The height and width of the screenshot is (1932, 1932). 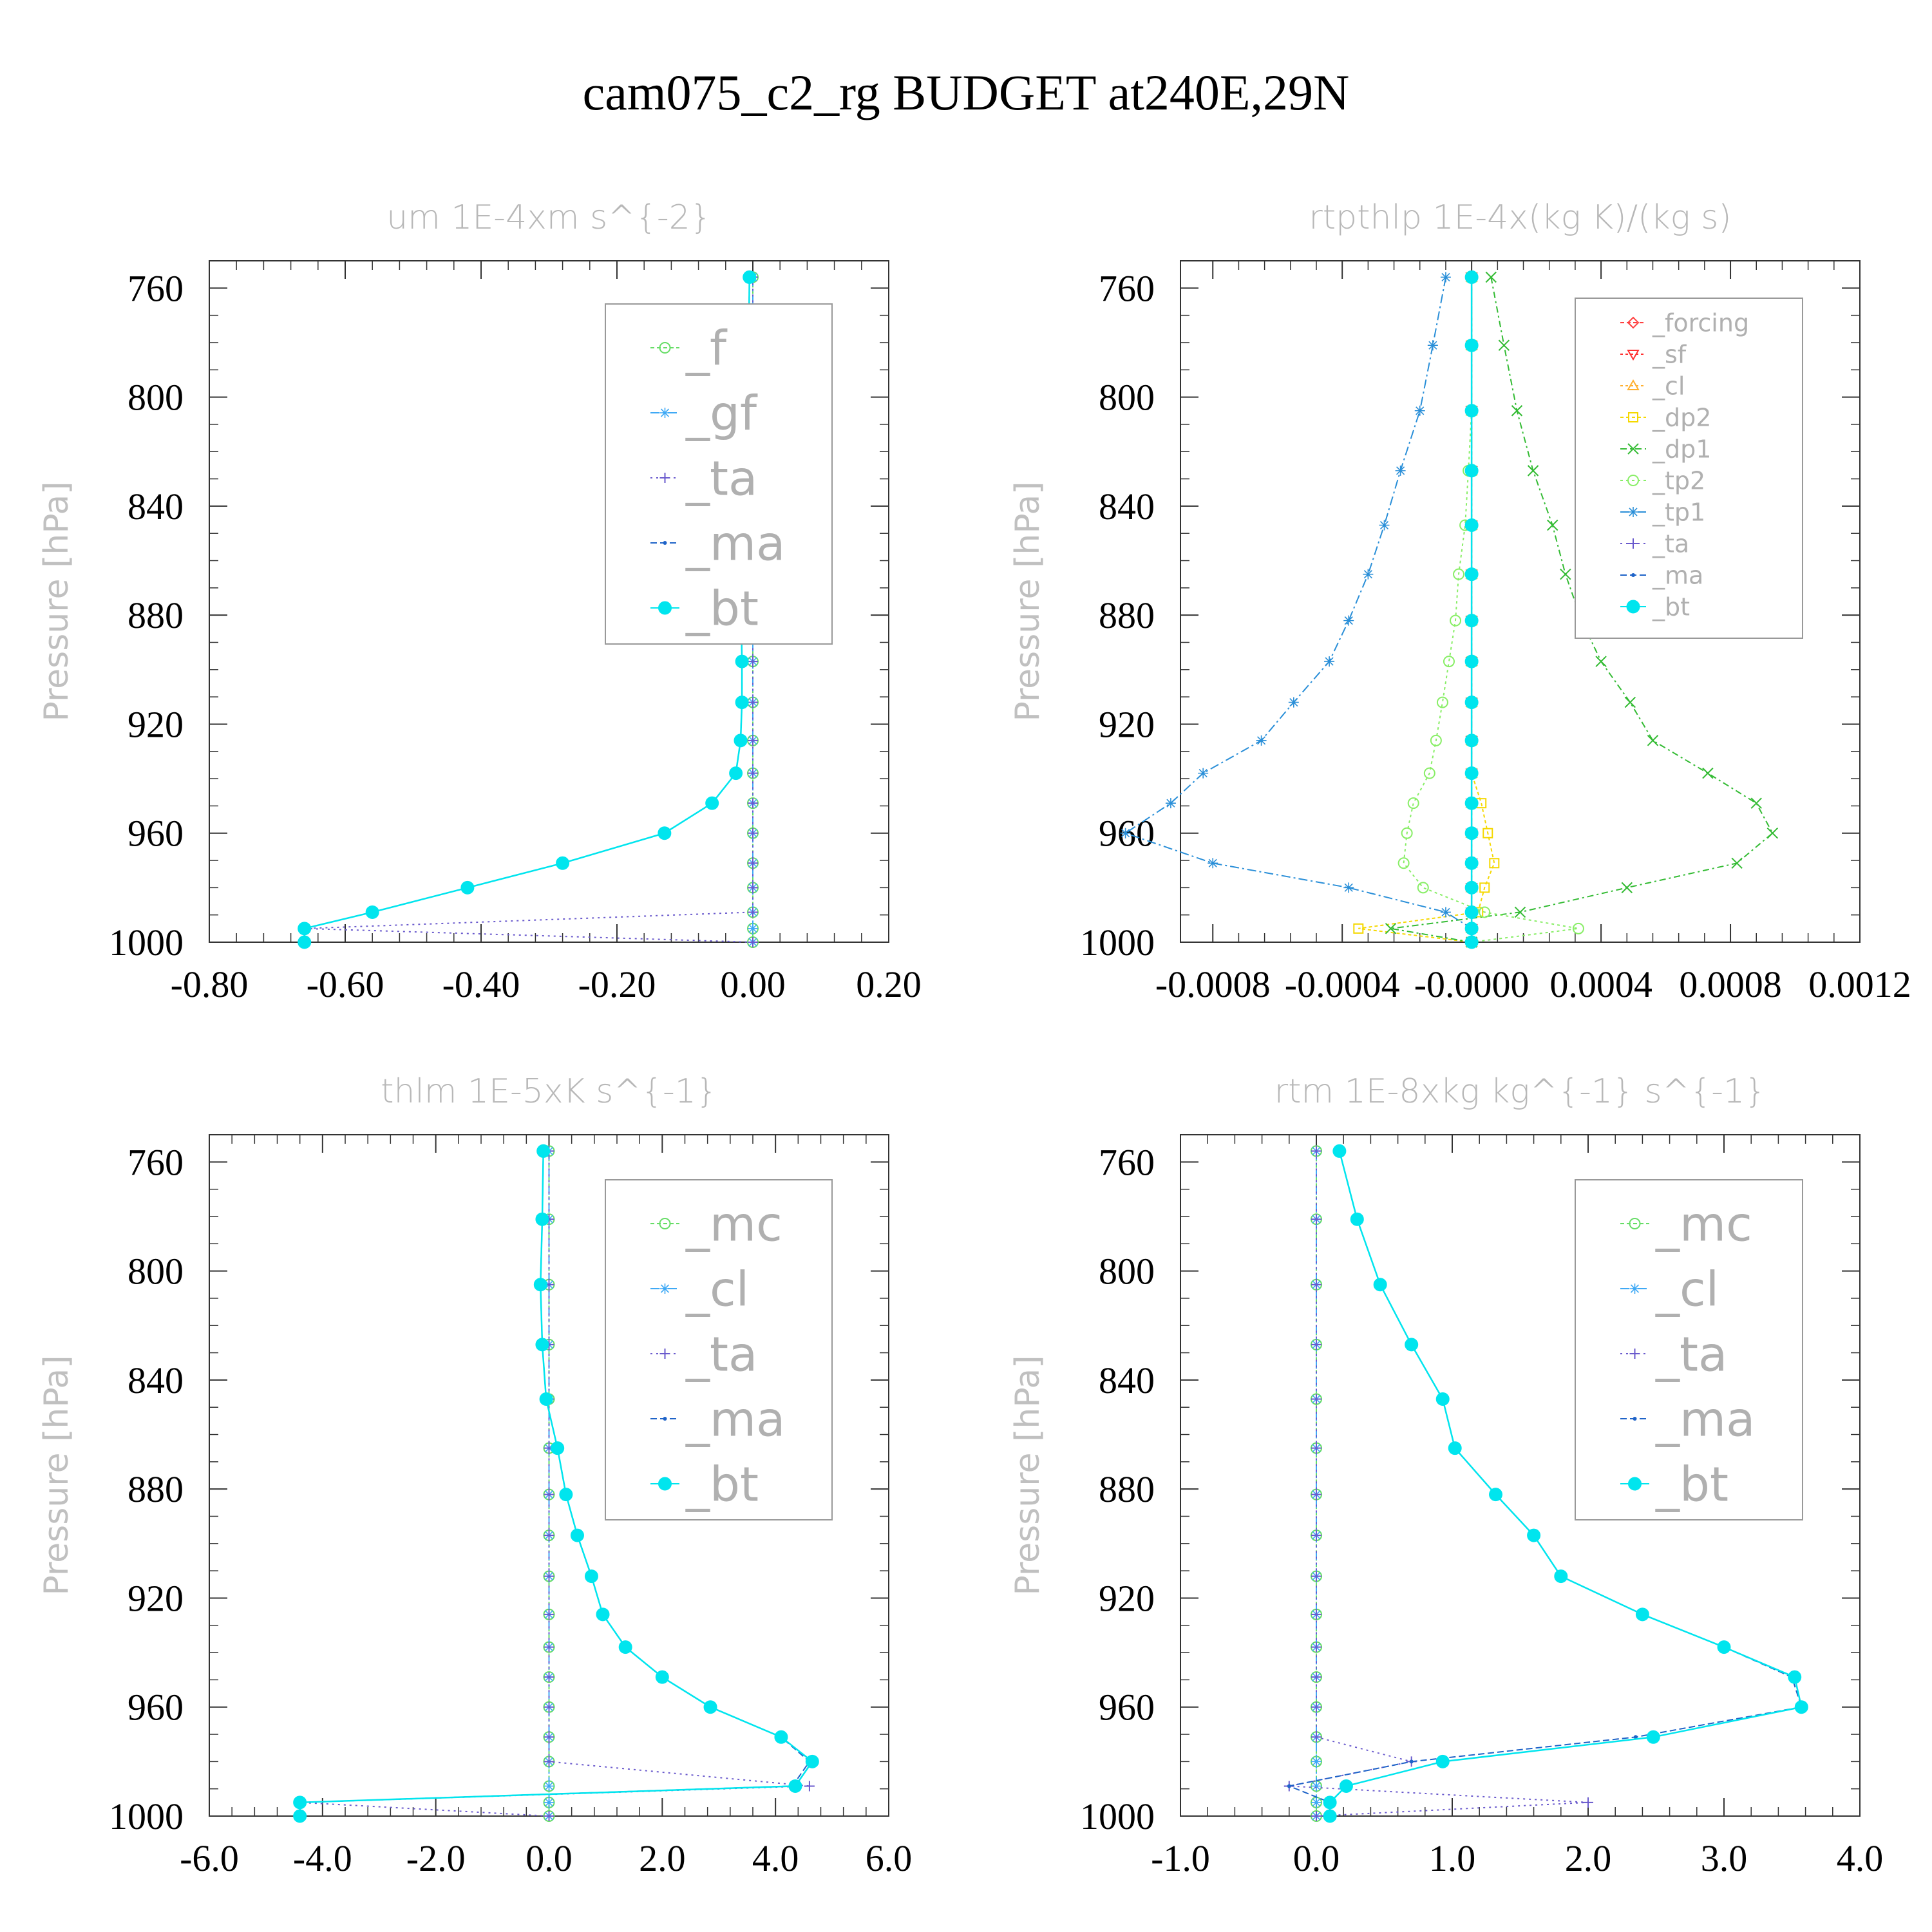 I want to click on plot-frame, so click(x=1521, y=1475).